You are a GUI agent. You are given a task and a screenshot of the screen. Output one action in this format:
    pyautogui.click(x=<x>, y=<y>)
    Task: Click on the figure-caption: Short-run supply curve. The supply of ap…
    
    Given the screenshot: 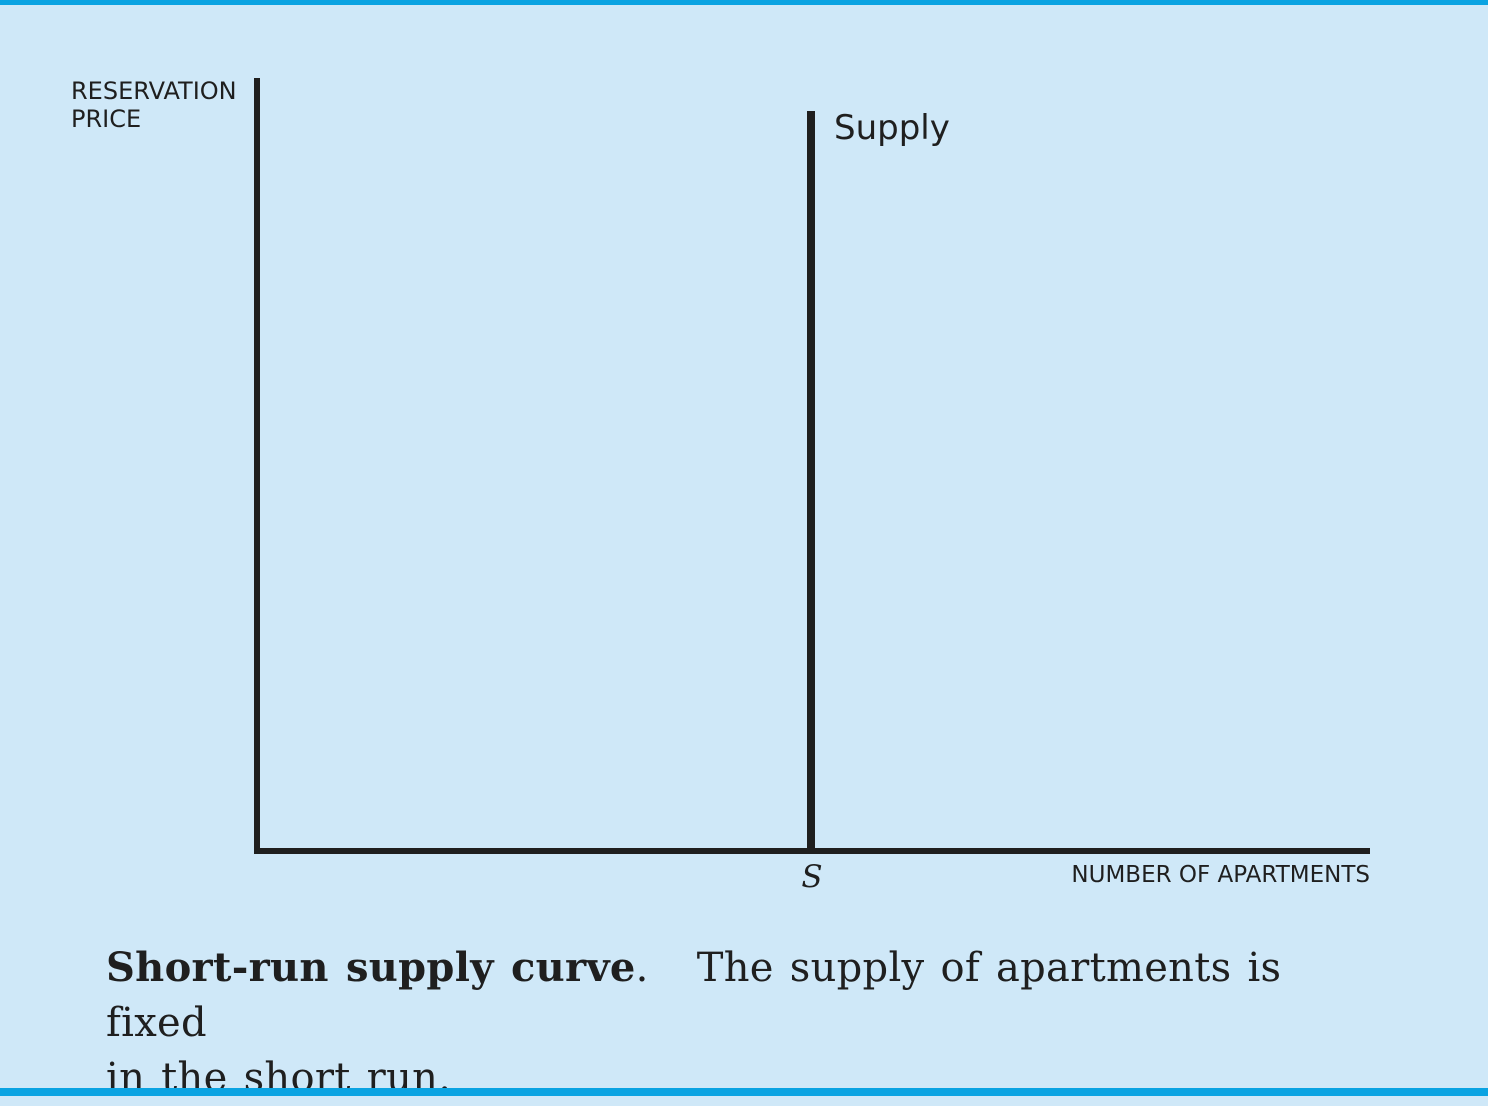 What is the action you would take?
    pyautogui.click(x=741, y=1023)
    